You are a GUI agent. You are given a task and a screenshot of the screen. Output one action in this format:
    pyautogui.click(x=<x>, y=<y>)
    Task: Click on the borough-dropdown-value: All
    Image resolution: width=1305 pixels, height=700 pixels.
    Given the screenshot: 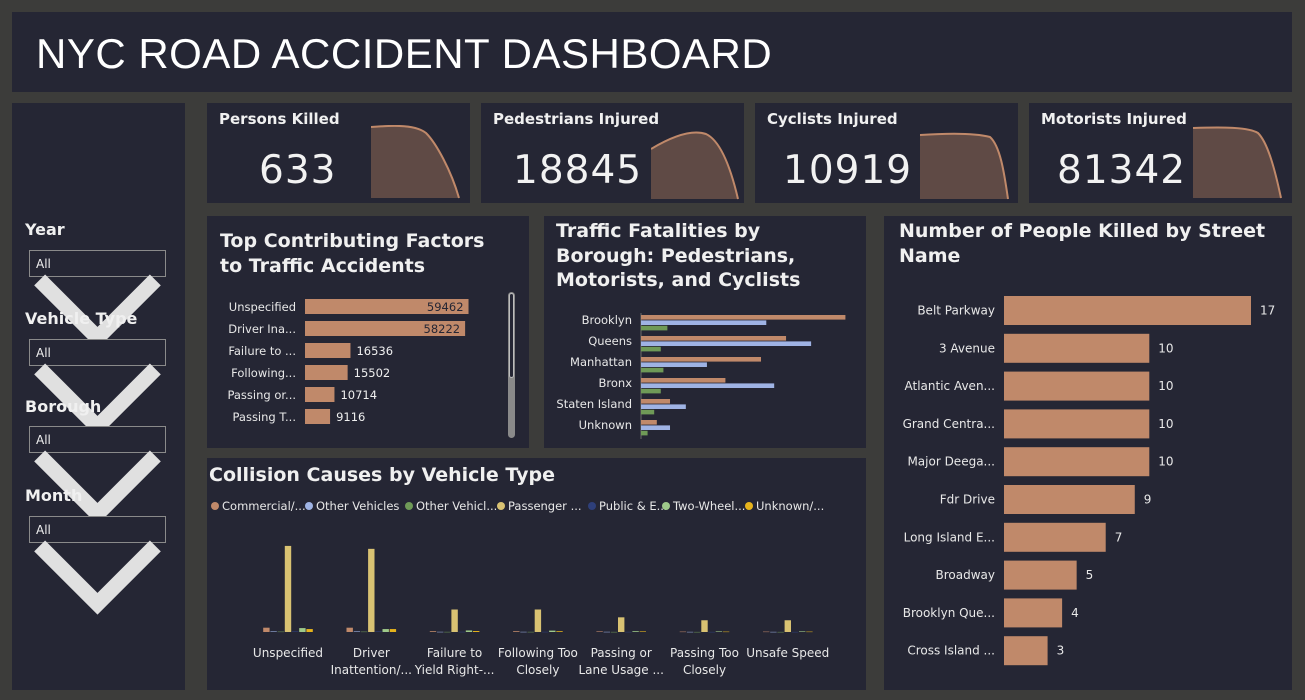 What is the action you would take?
    pyautogui.click(x=43, y=440)
    